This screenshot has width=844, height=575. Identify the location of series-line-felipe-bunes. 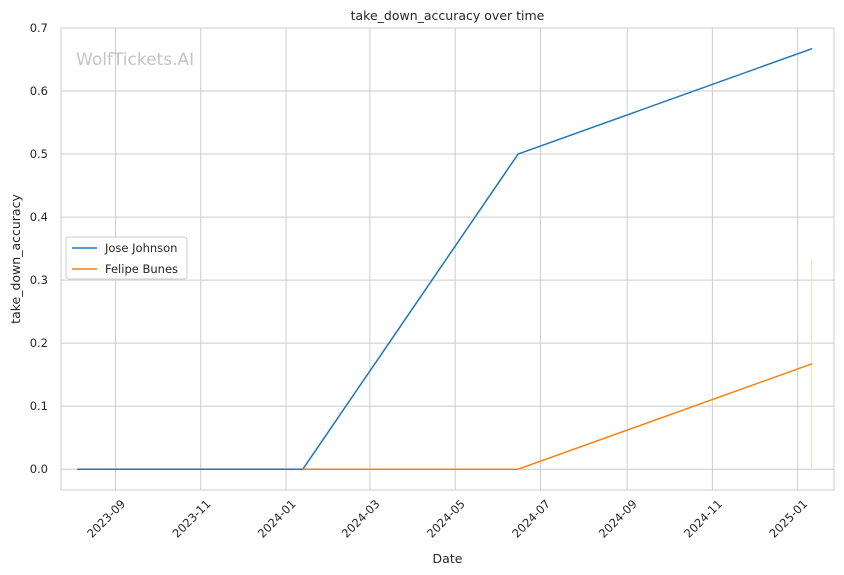
(557, 416).